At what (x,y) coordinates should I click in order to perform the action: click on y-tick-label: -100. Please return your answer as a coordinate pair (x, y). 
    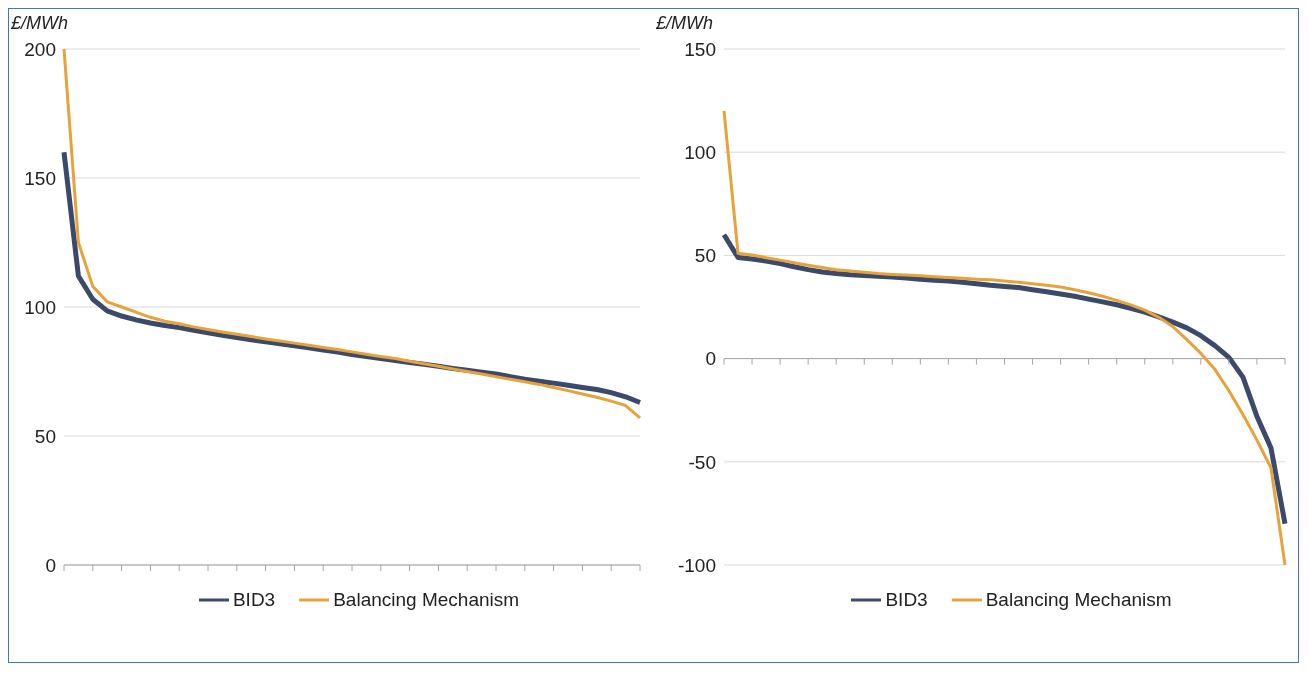
    Looking at the image, I should click on (696, 565).